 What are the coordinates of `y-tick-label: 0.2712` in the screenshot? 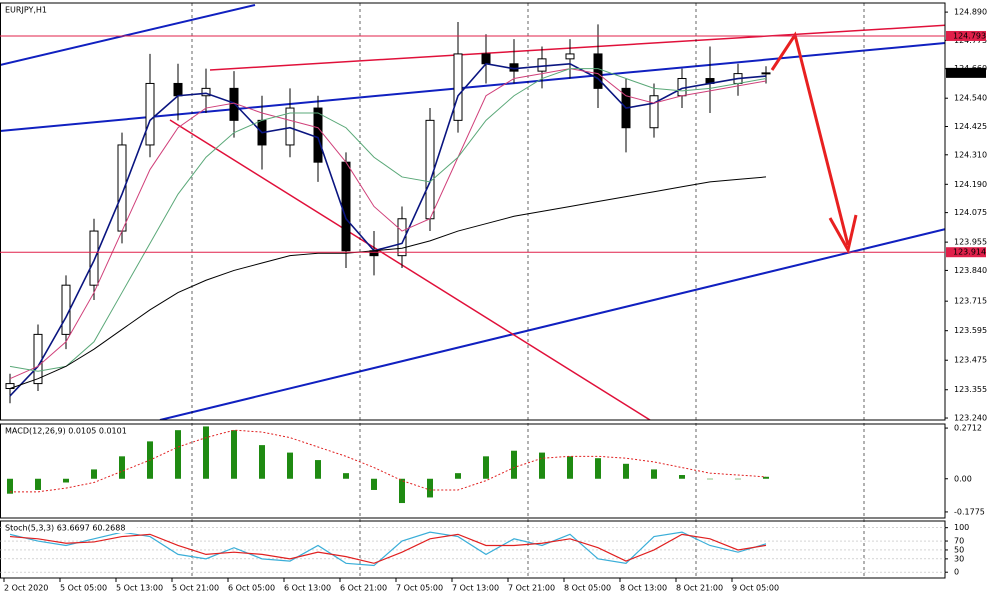 It's located at (968, 428).